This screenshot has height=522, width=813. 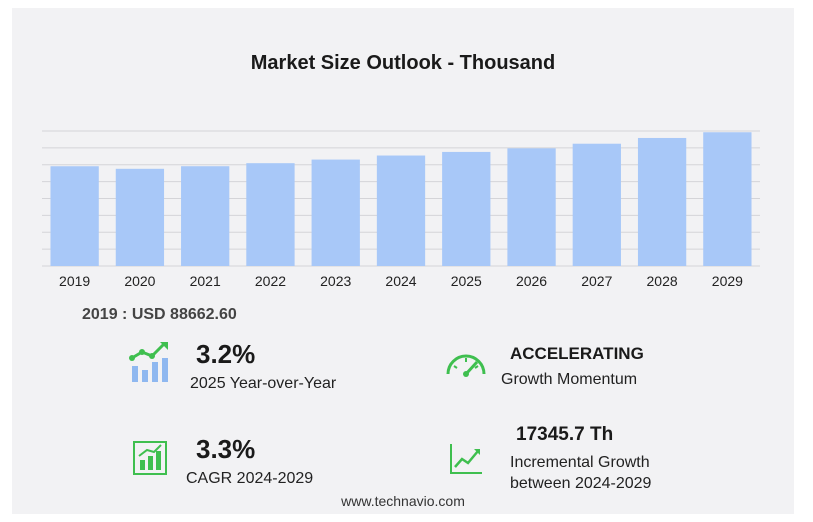 I want to click on tick-label-2024: 2024, so click(x=400, y=281).